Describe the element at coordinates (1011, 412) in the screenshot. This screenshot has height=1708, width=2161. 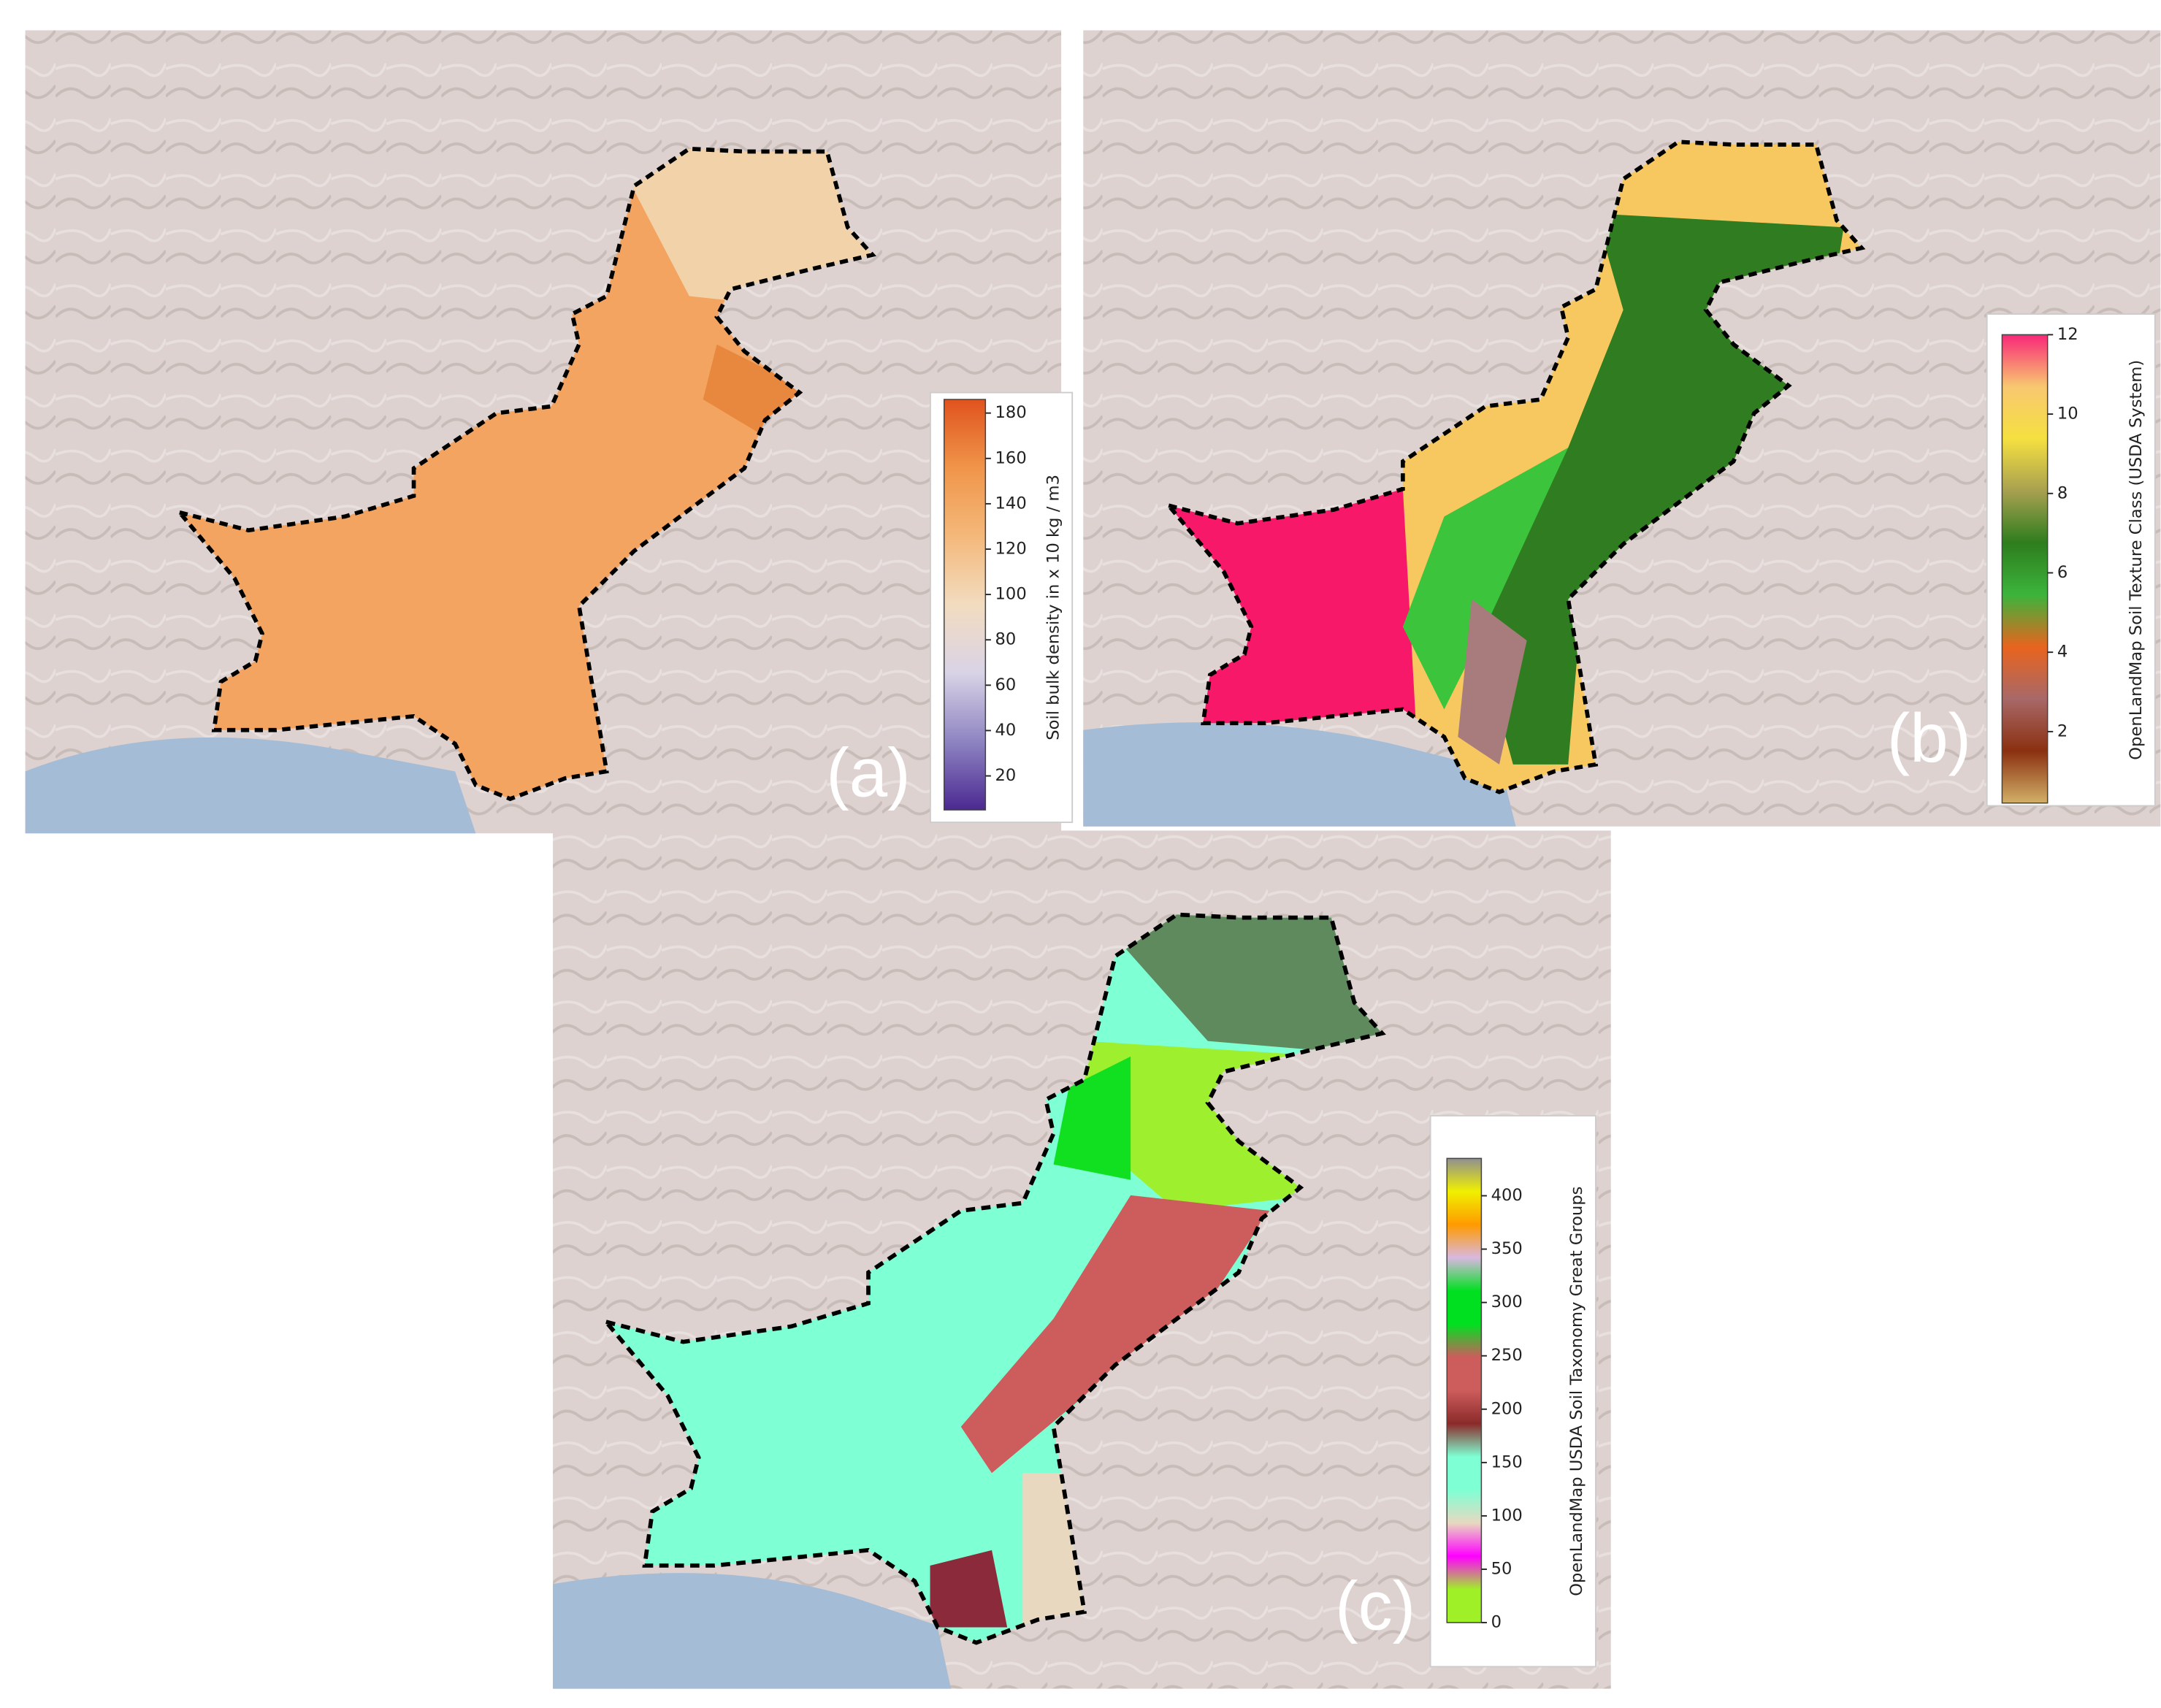
I see `colorbar-tick-label: 180` at that location.